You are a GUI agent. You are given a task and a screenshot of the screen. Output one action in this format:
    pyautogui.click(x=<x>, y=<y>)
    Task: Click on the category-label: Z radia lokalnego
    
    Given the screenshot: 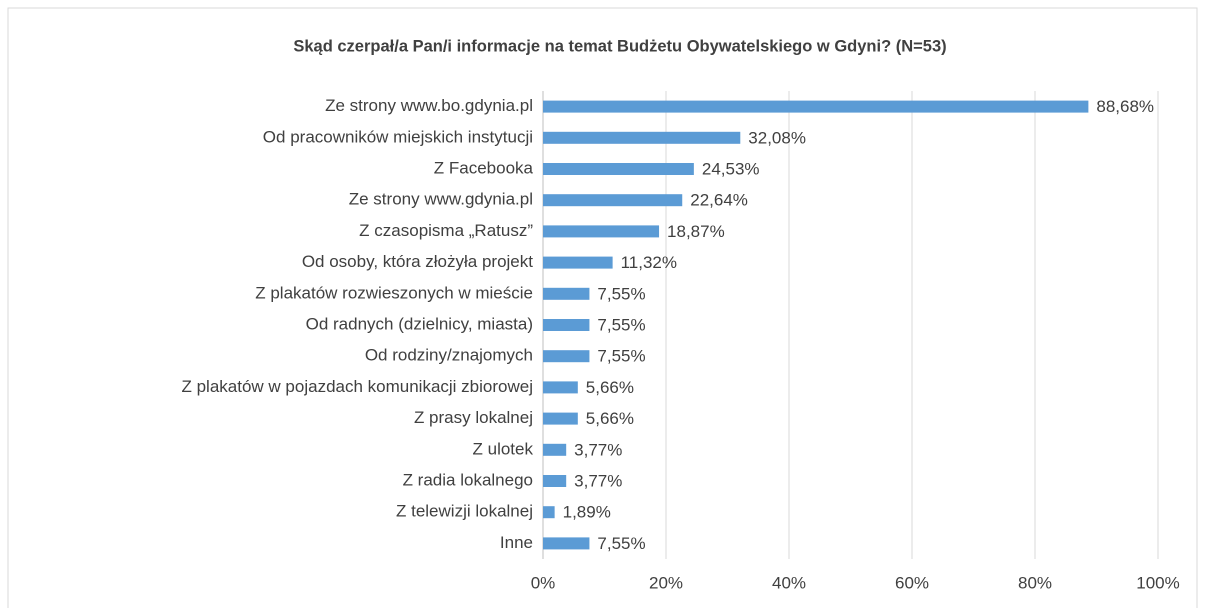 What is the action you would take?
    pyautogui.click(x=468, y=479)
    